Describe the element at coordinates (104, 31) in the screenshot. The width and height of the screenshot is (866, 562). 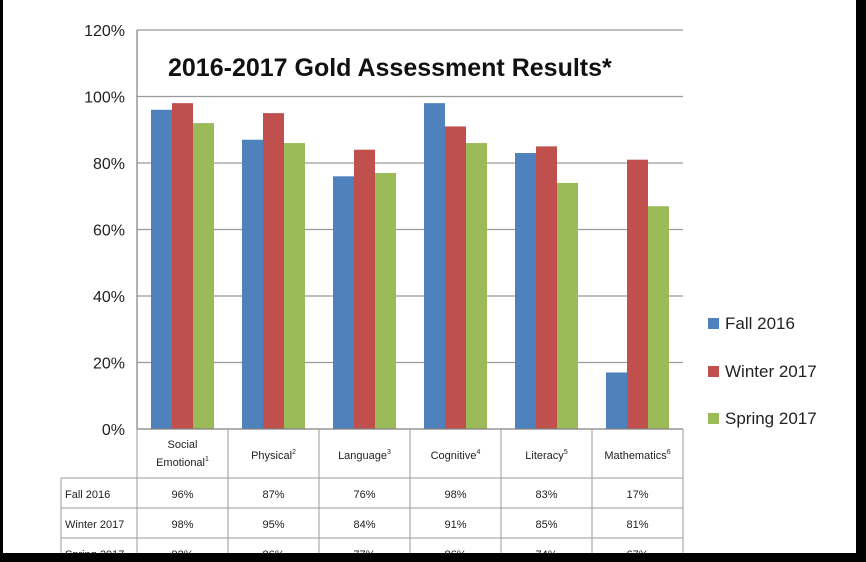
I see `y-tick-label: 120%` at that location.